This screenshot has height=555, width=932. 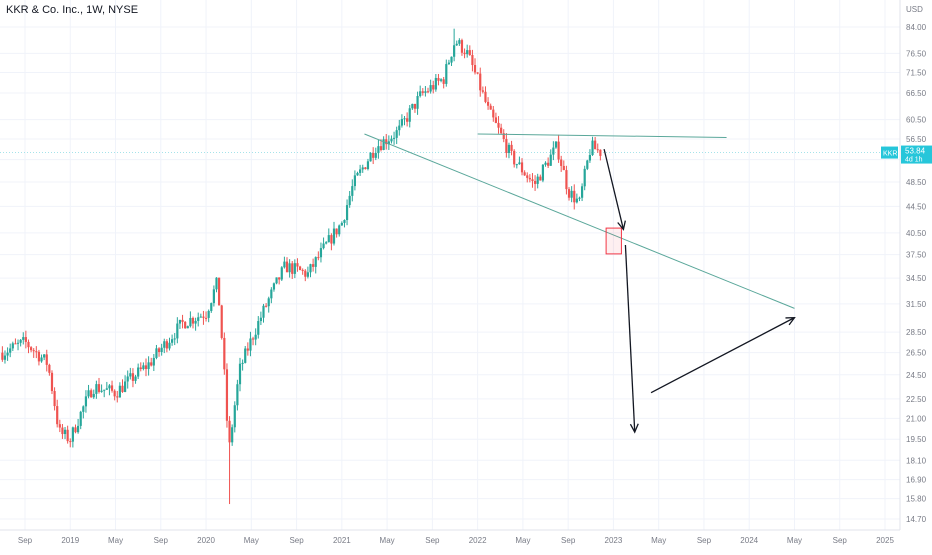 I want to click on time-tick-label: 2019, so click(x=70, y=540).